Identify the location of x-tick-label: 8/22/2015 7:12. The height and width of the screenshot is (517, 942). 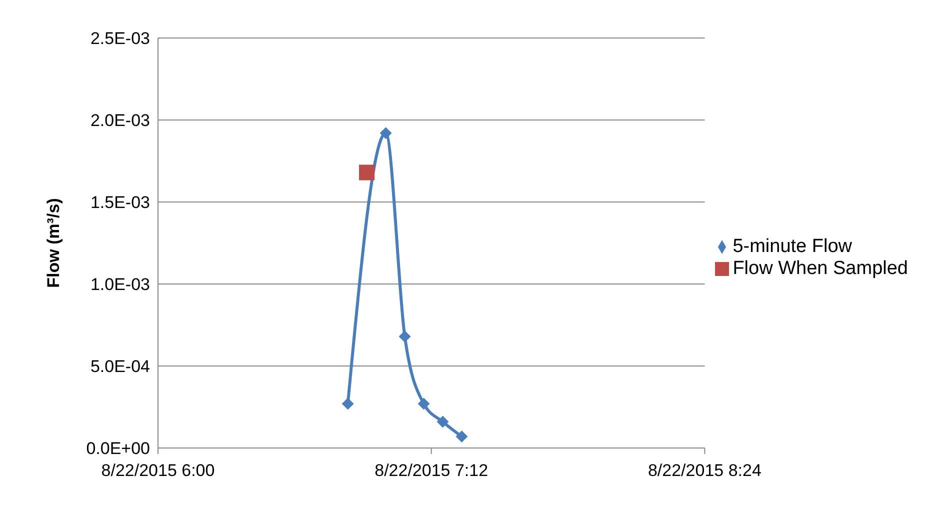
(431, 470).